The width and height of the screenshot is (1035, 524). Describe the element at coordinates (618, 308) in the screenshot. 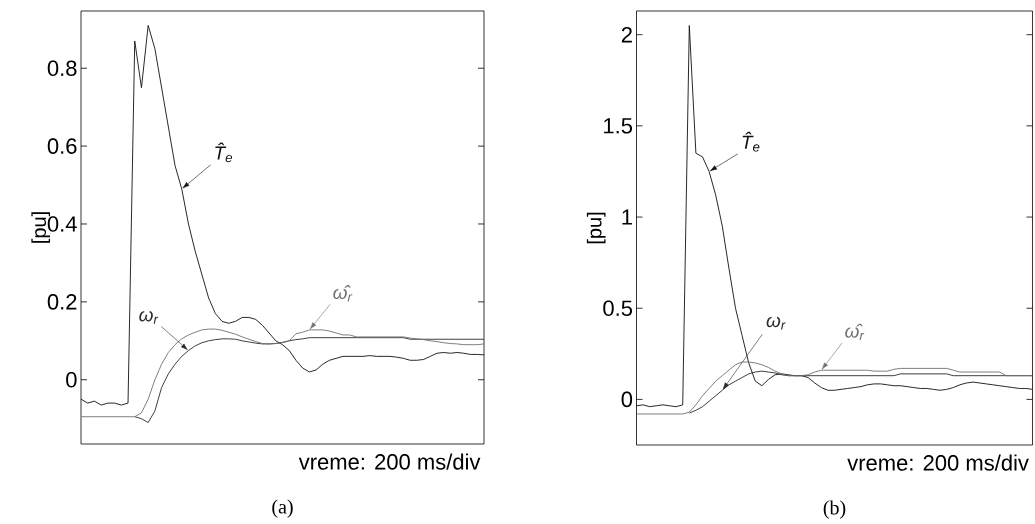

I see `y-tick-label: 0.5` at that location.